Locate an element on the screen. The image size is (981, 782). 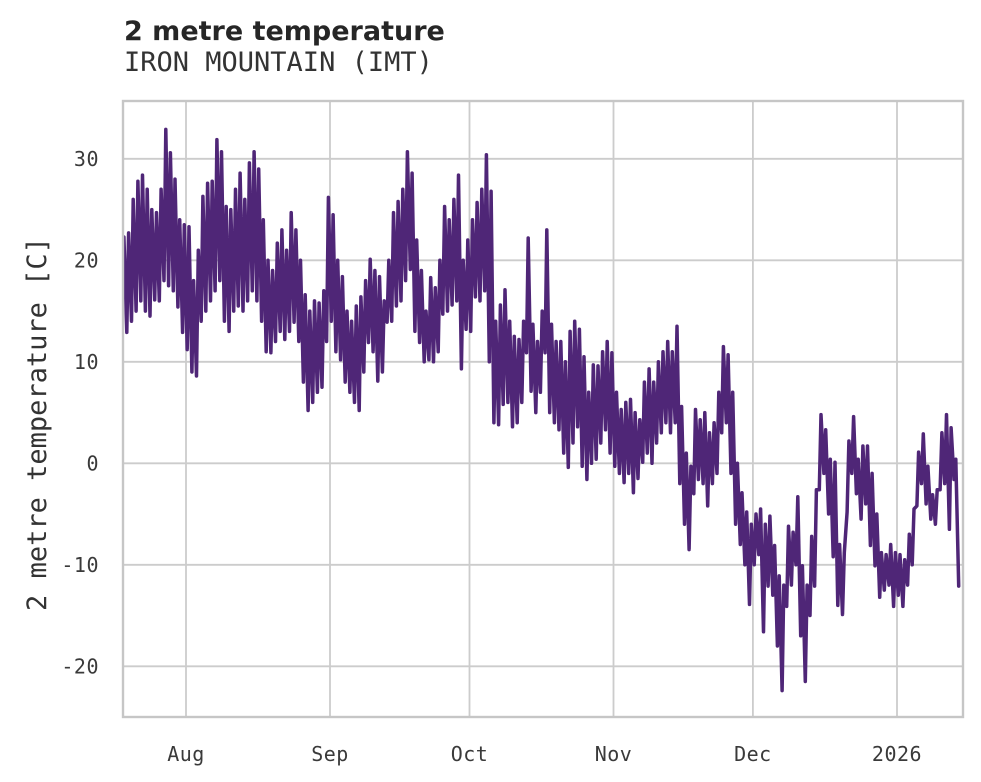
y-axis-label: 2 metre temperature [C] is located at coordinates (37, 424).